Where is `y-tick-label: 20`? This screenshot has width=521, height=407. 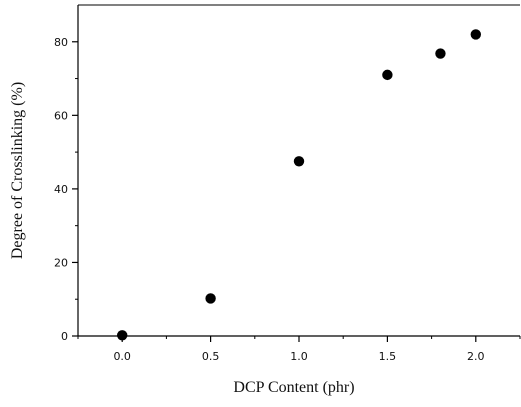 y-tick-label: 20 is located at coordinates (61, 262).